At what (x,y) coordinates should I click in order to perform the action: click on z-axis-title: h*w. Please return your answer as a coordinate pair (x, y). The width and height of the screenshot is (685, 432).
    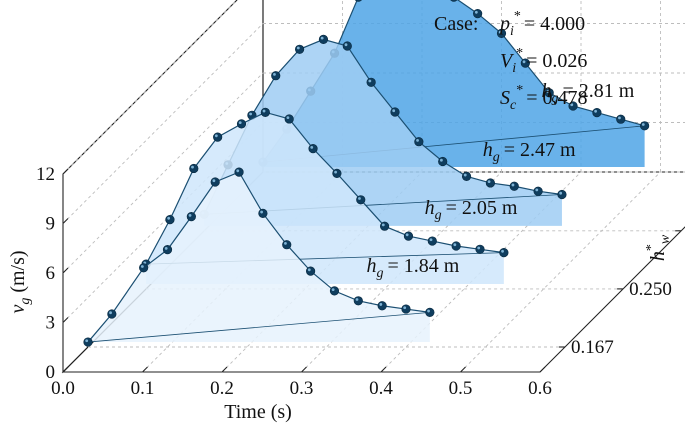
    Looking at the image, I should click on (658, 247).